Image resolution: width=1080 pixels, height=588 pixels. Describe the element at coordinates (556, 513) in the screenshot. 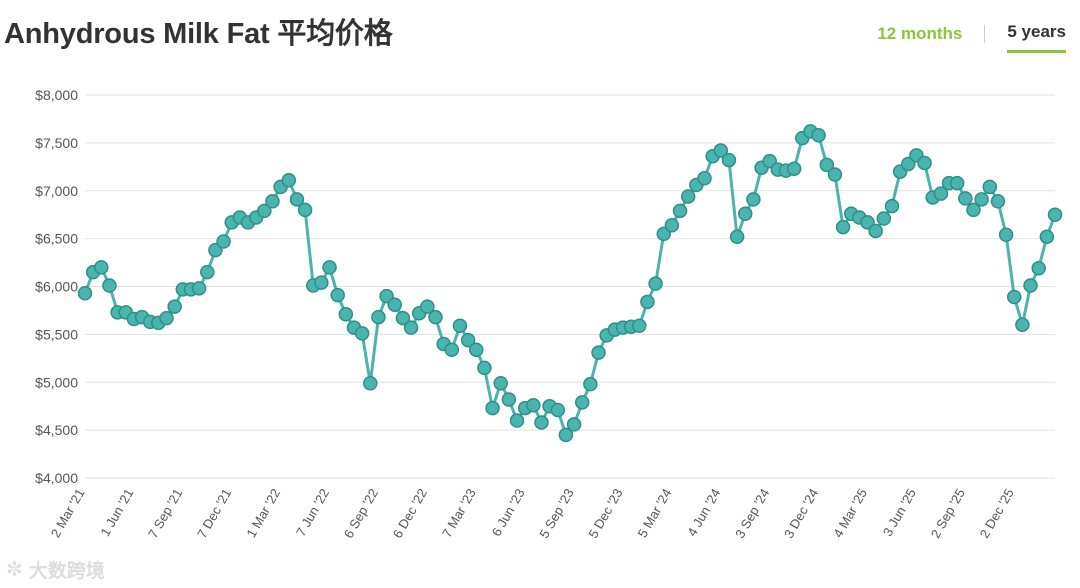

I see `x-tick-label: 5 Sep '23` at that location.